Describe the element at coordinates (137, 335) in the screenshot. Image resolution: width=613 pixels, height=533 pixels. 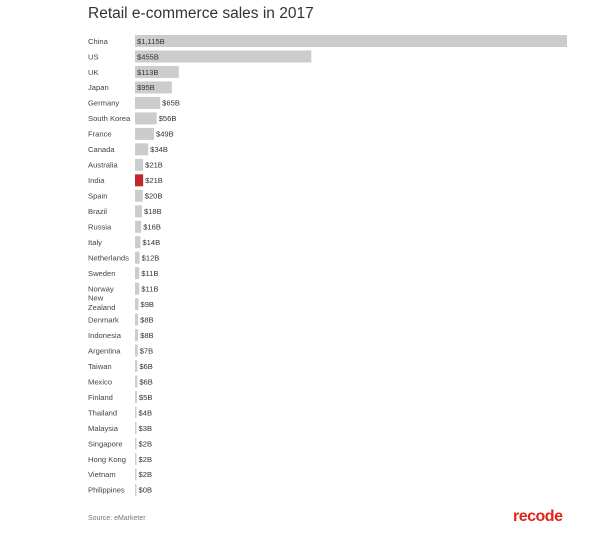
I see `bar-indonesia` at that location.